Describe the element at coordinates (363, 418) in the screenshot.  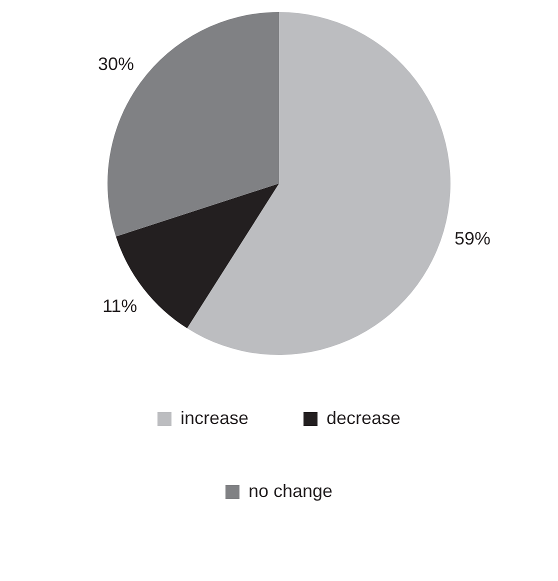
I see `legend-label: decrease` at that location.